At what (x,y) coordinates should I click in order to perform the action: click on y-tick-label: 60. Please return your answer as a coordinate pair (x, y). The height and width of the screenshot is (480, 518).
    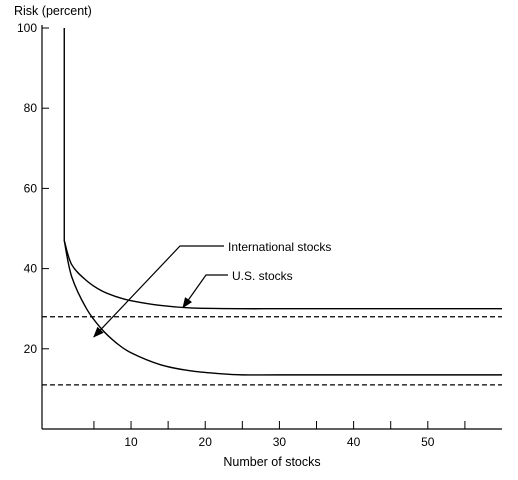
    Looking at the image, I should click on (31, 188).